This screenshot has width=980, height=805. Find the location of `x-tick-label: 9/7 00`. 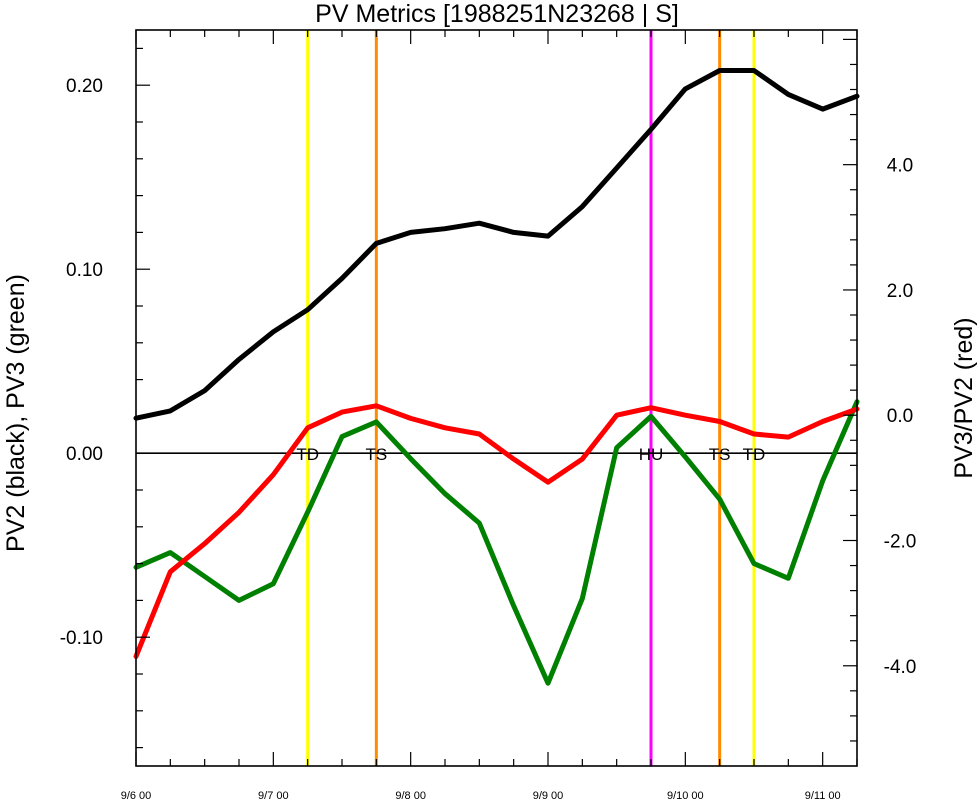

x-tick-label: 9/7 00 is located at coordinates (273, 796).